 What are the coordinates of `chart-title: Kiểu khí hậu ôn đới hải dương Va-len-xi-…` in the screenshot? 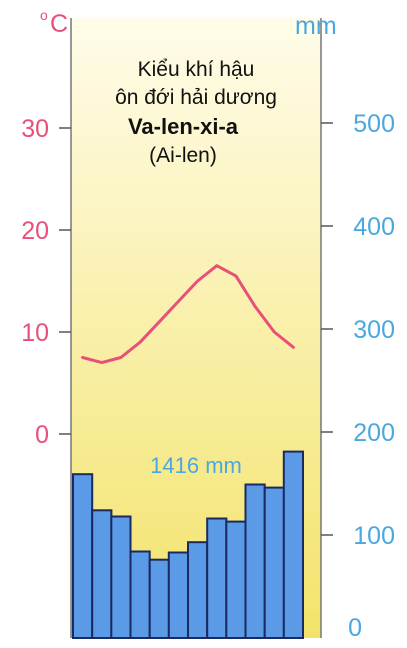 It's located at (196, 112).